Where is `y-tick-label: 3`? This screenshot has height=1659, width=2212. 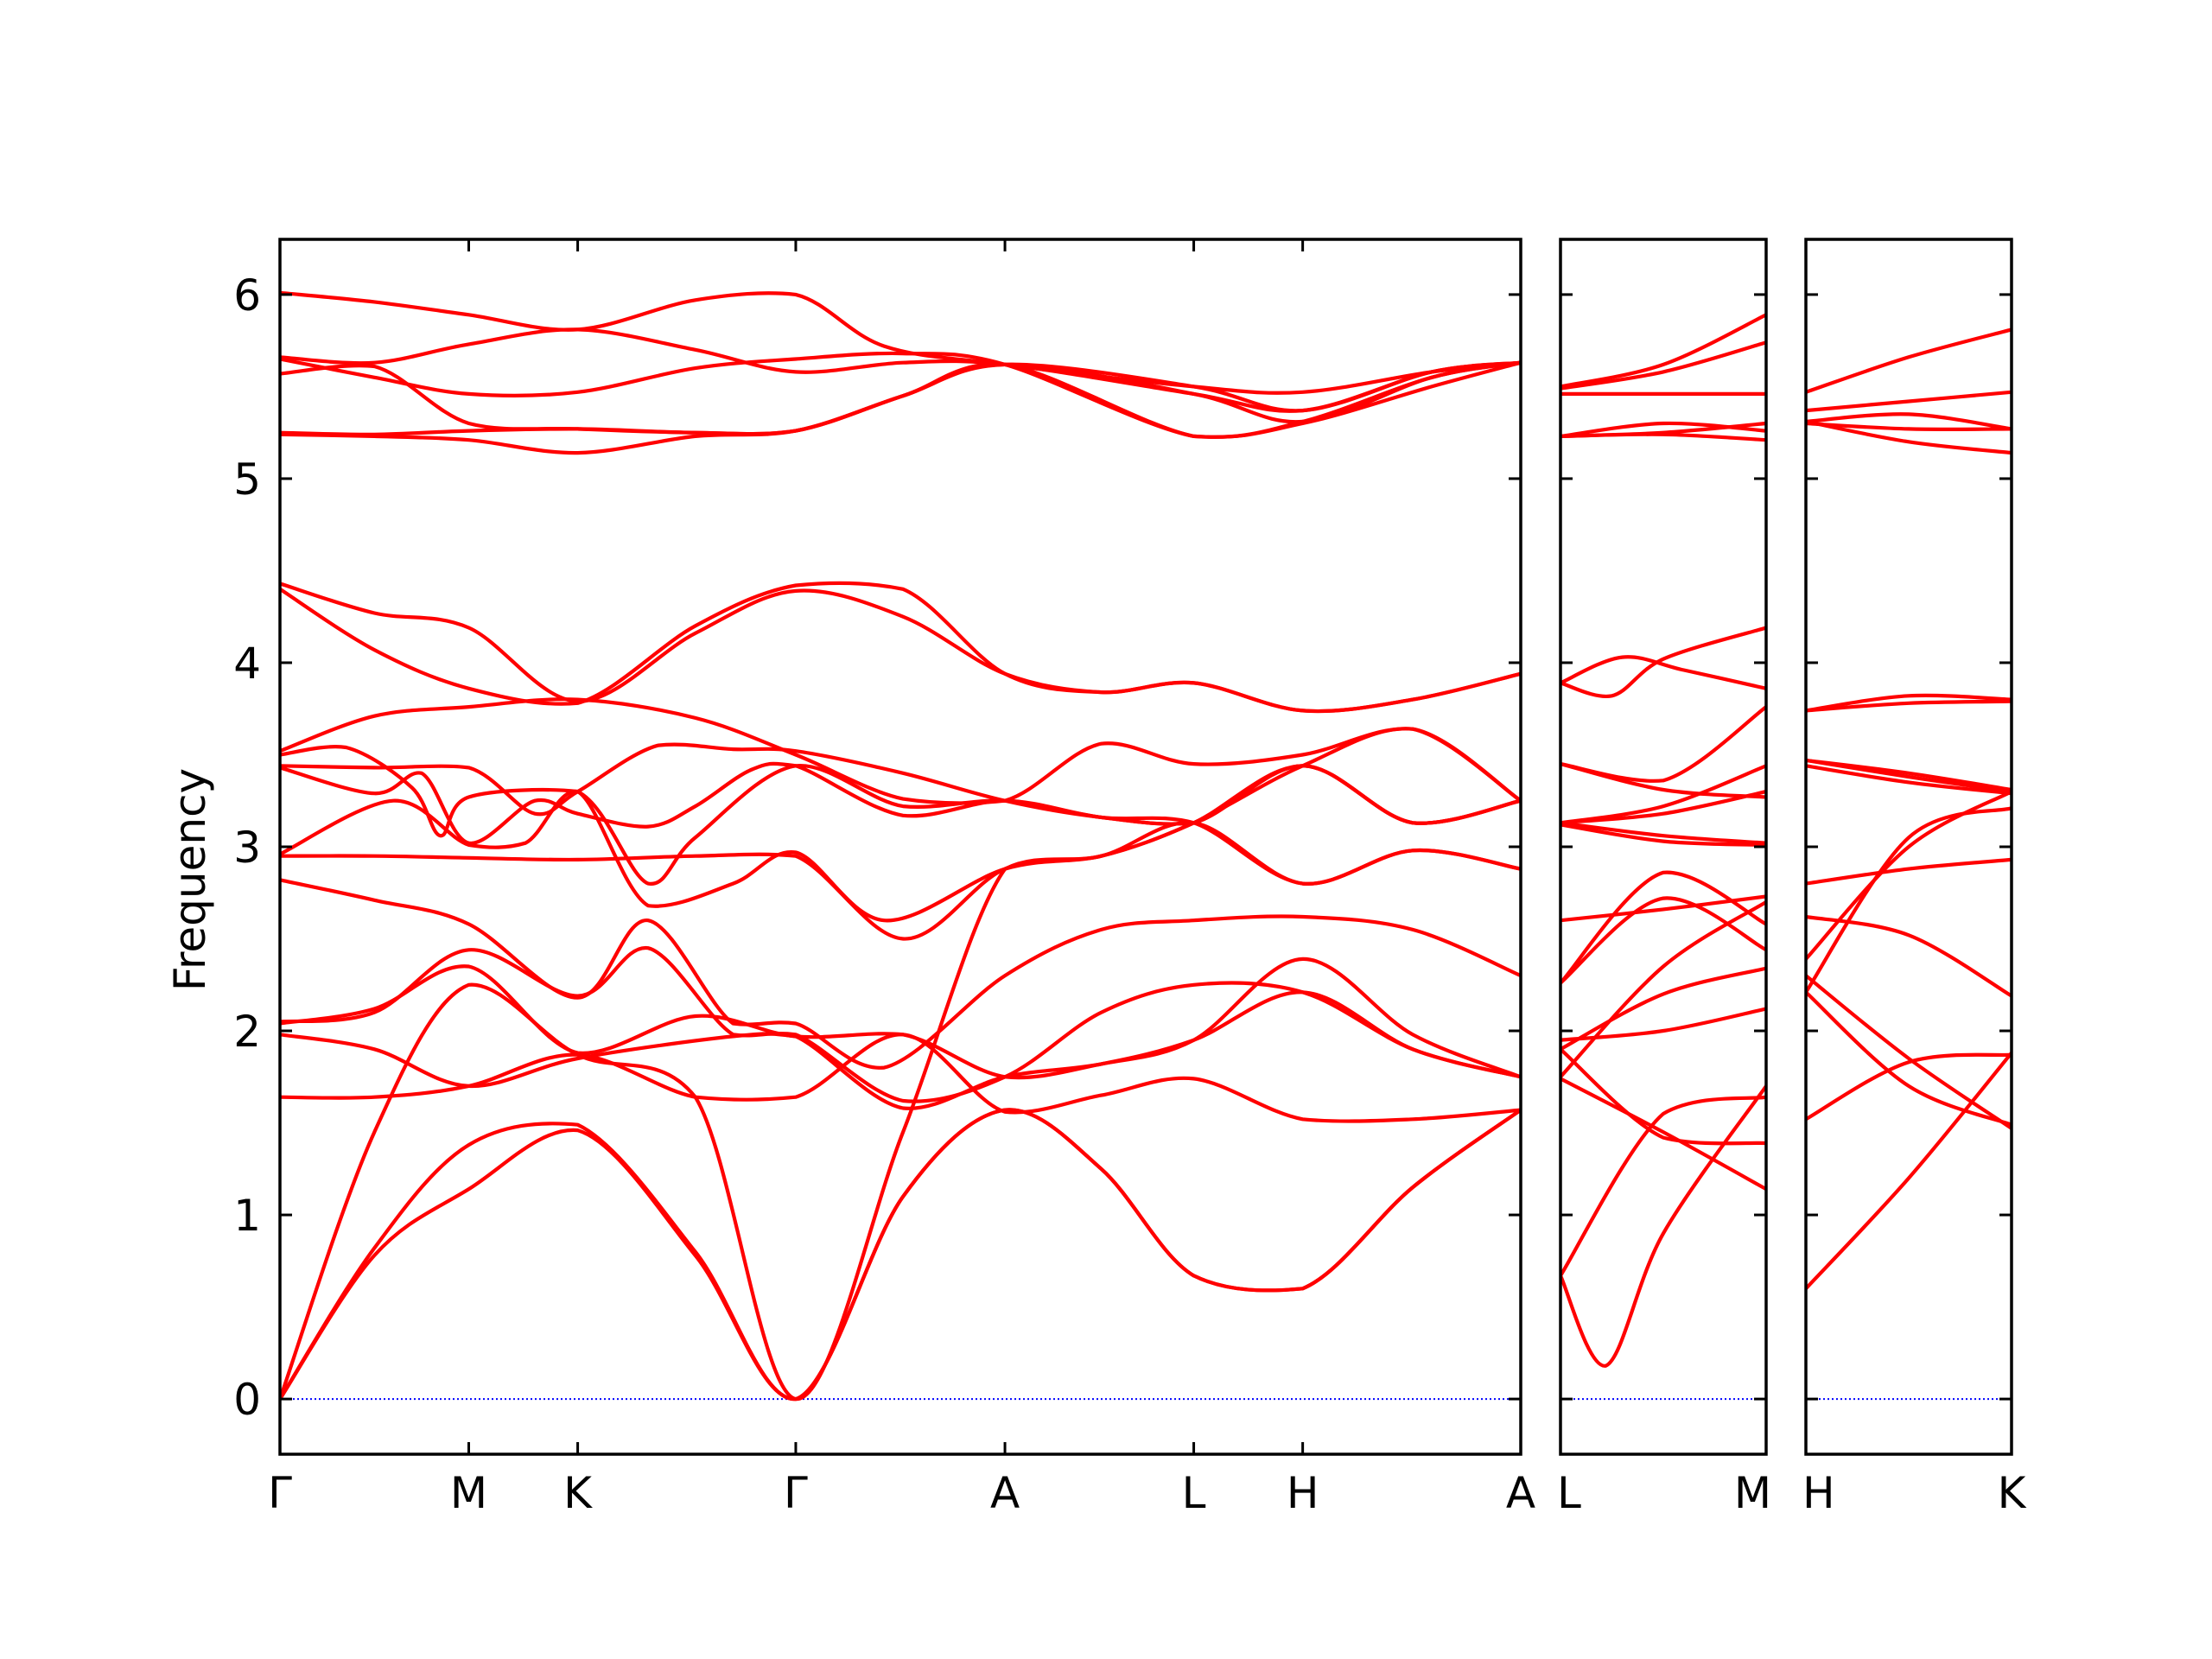 y-tick-label: 3 is located at coordinates (247, 848).